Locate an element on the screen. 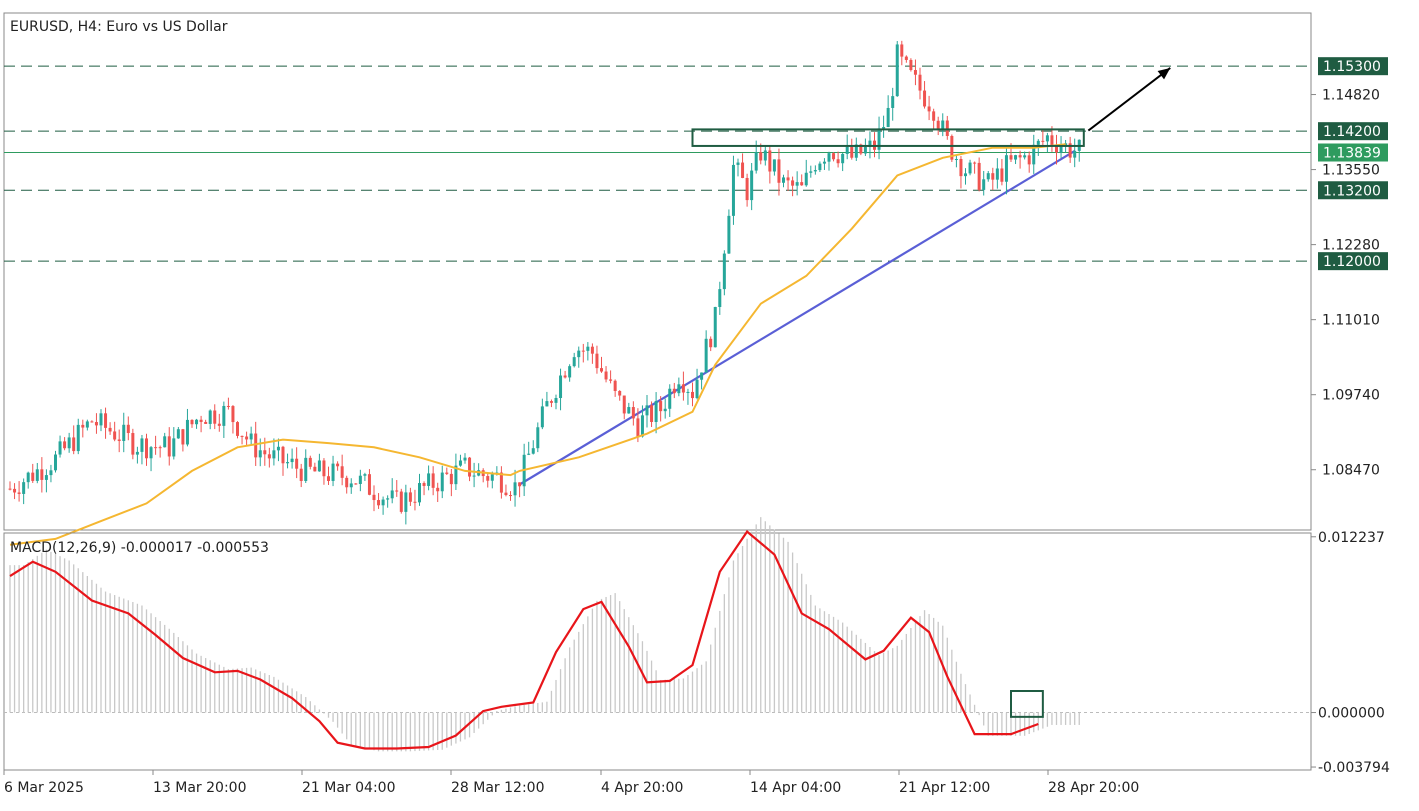 This screenshot has width=1419, height=811. time-tick-label-2: 21 Mar 04:00 is located at coordinates (348, 788).